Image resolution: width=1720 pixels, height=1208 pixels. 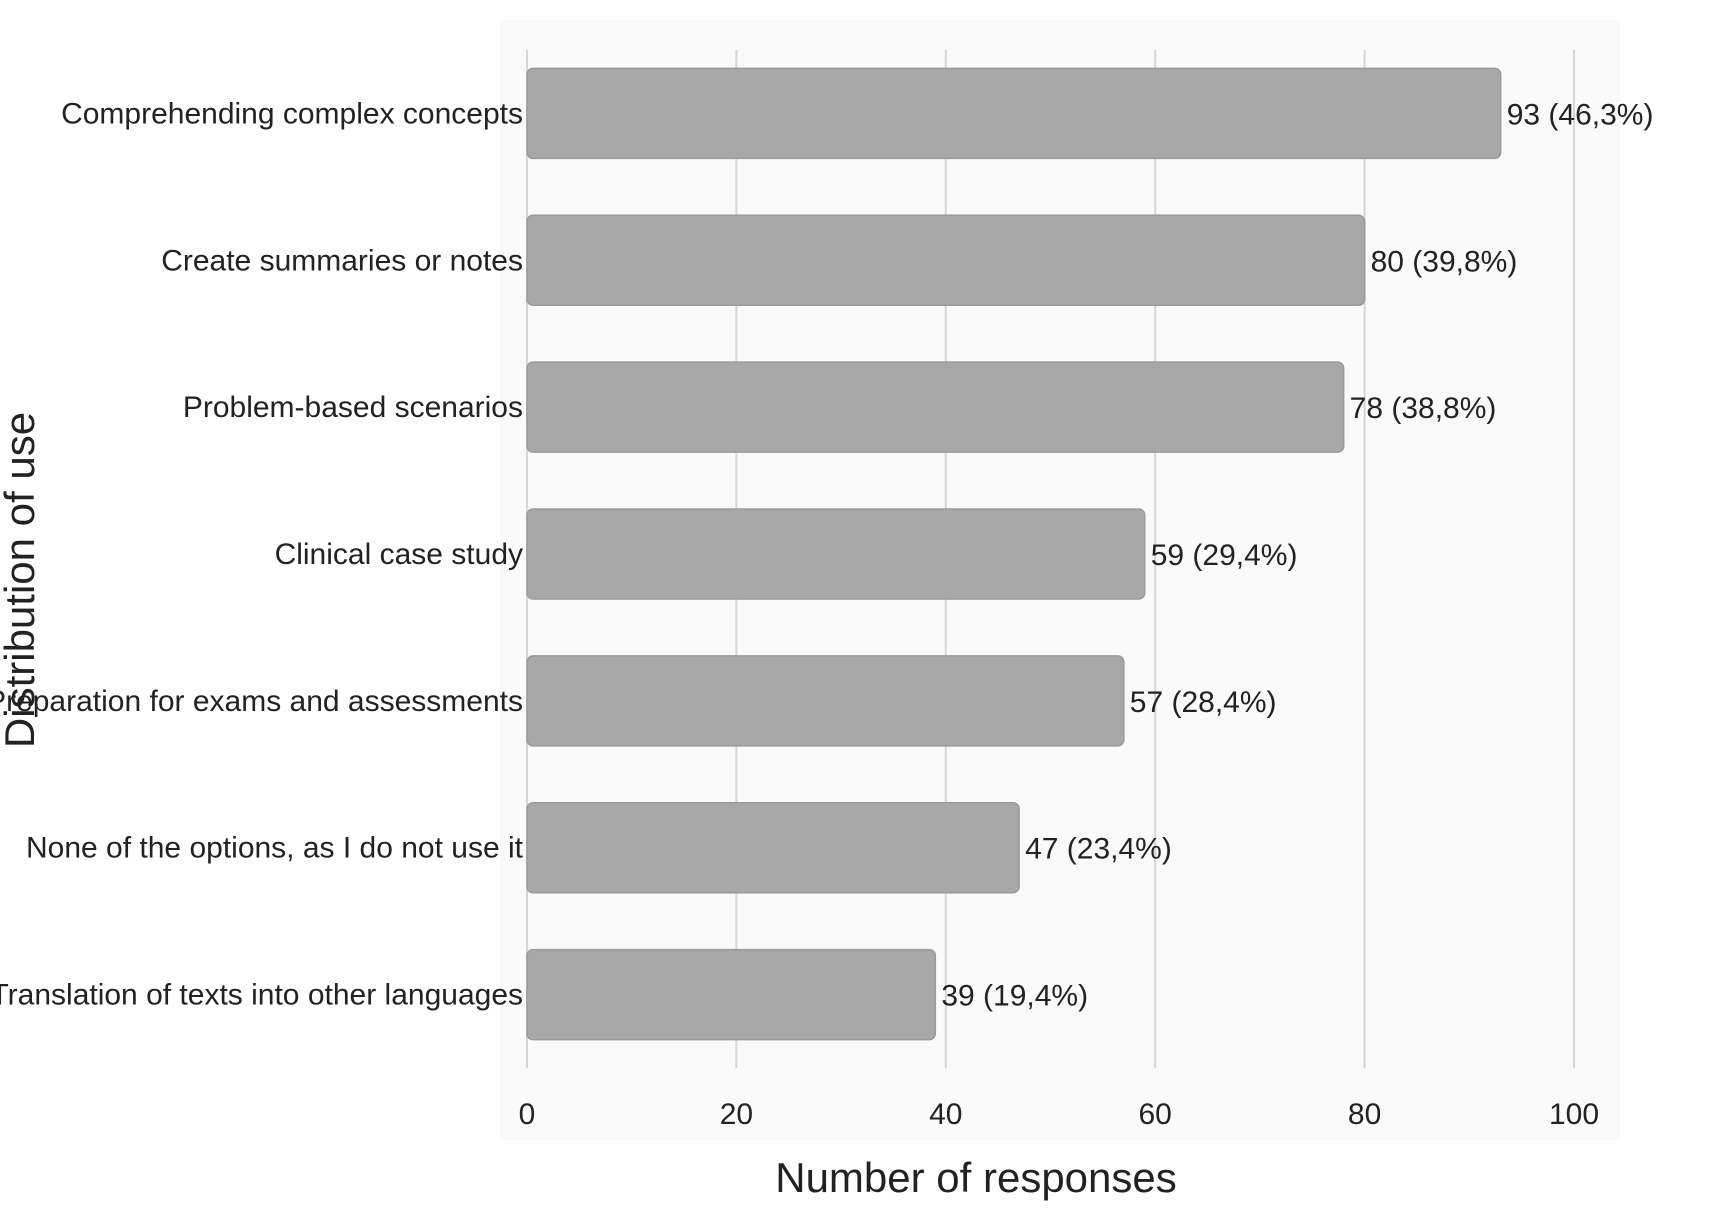 What do you see at coordinates (342, 260) in the screenshot?
I see `category-label: Create summaries or notes` at bounding box center [342, 260].